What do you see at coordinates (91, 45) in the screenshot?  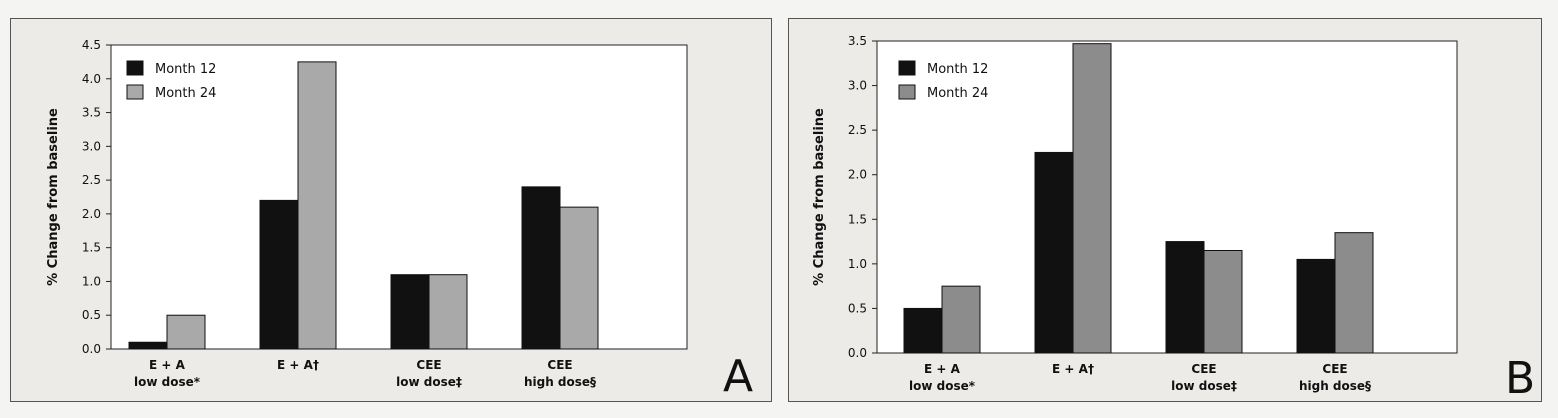 I see `y-tick-label: 4.5` at bounding box center [91, 45].